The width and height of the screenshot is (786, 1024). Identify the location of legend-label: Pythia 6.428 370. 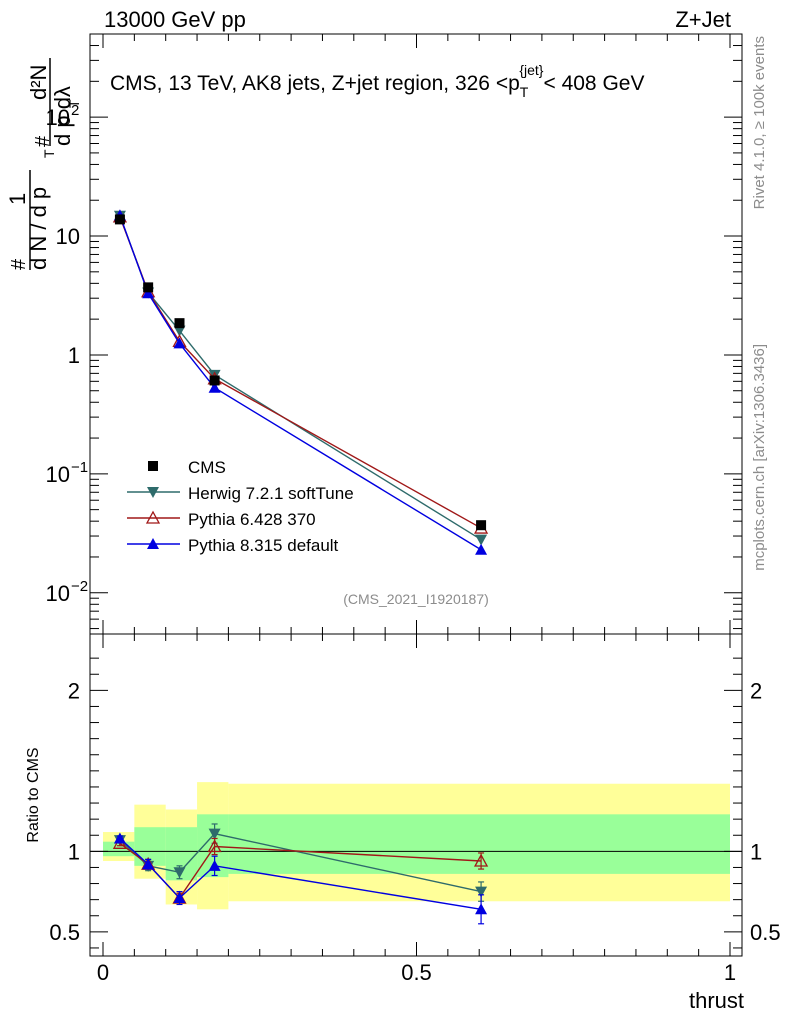
(252, 519).